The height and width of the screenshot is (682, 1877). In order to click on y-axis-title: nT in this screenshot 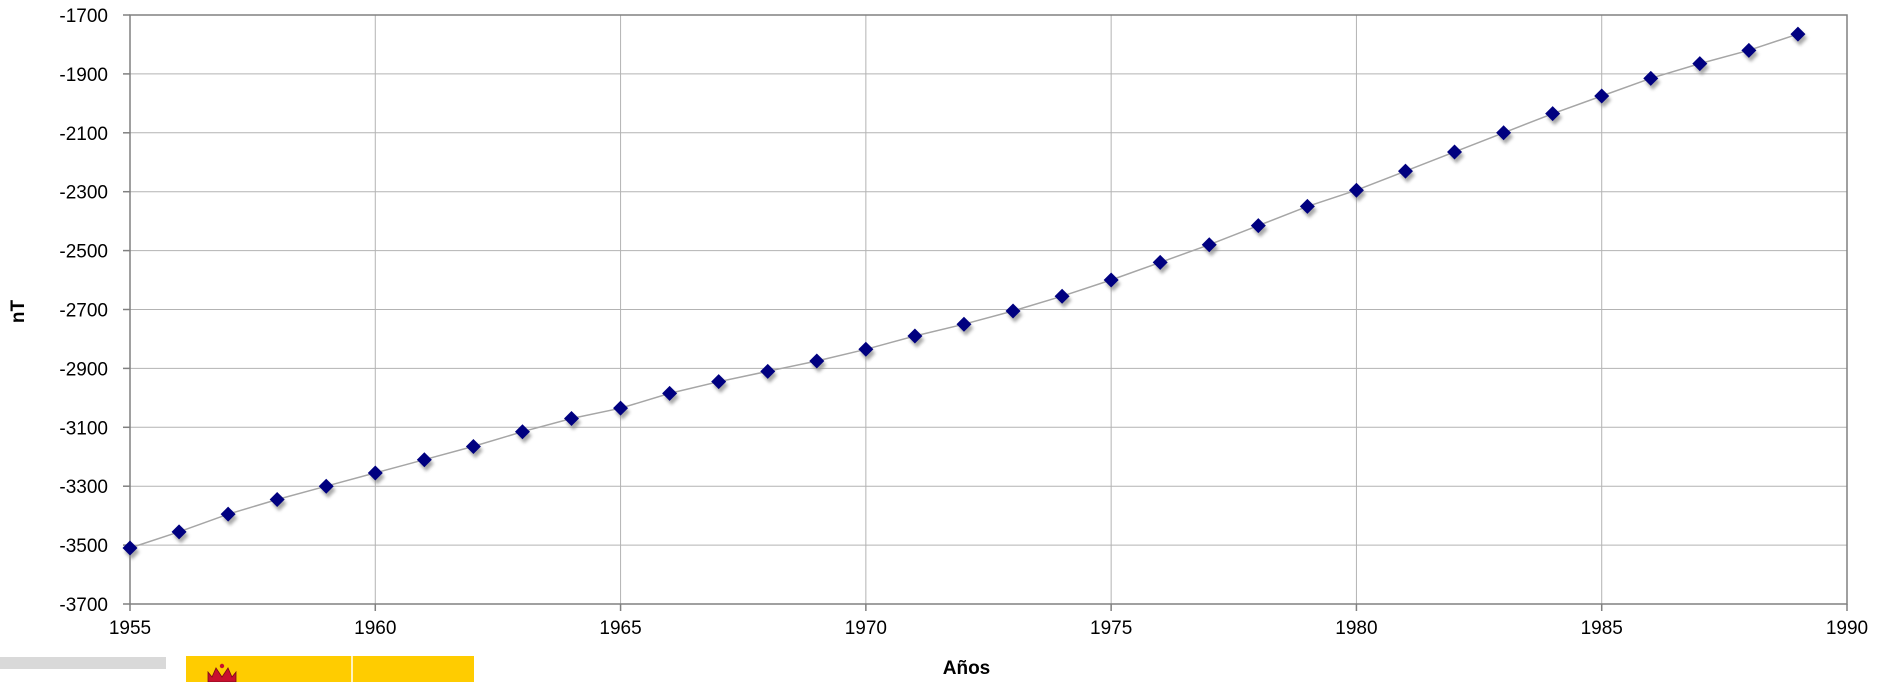, I will do `click(18, 312)`.